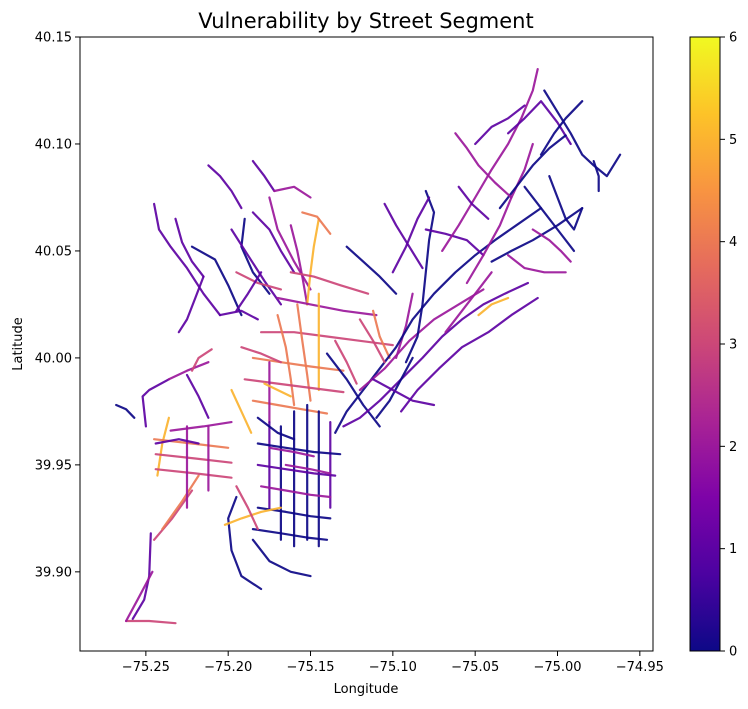  I want to click on colorbar-tick-label: 2, so click(733, 447).